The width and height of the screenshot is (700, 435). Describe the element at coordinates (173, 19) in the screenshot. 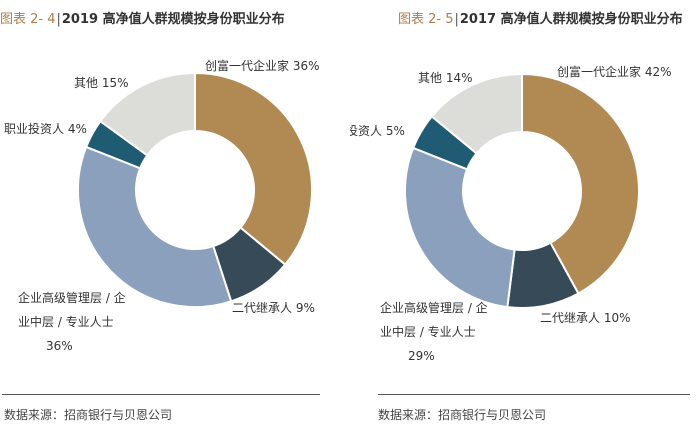

I see `chart-title-text: 2019 高净值人群规模按身份职业分布` at that location.